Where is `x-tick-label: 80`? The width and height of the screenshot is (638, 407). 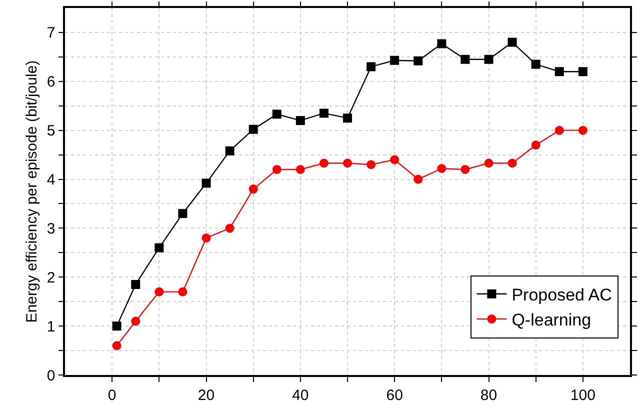 x-tick-label: 80 is located at coordinates (489, 395).